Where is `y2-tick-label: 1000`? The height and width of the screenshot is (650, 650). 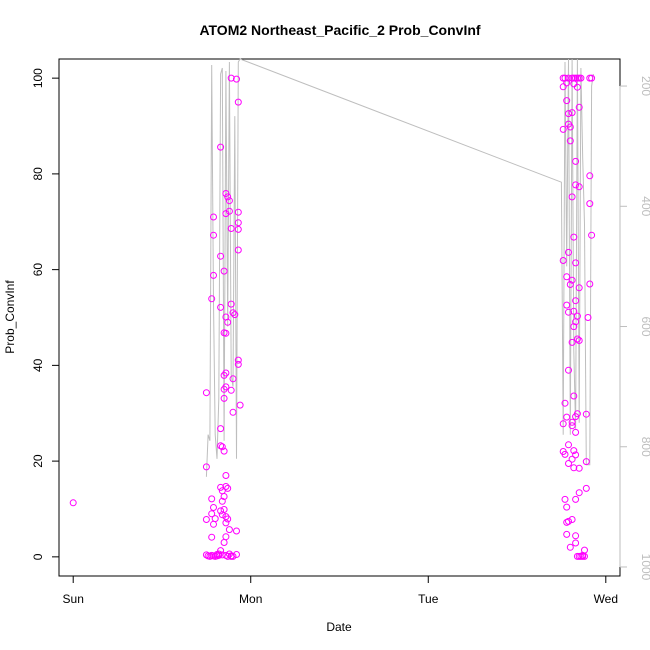
y2-tick-label: 1000 is located at coordinates (644, 567).